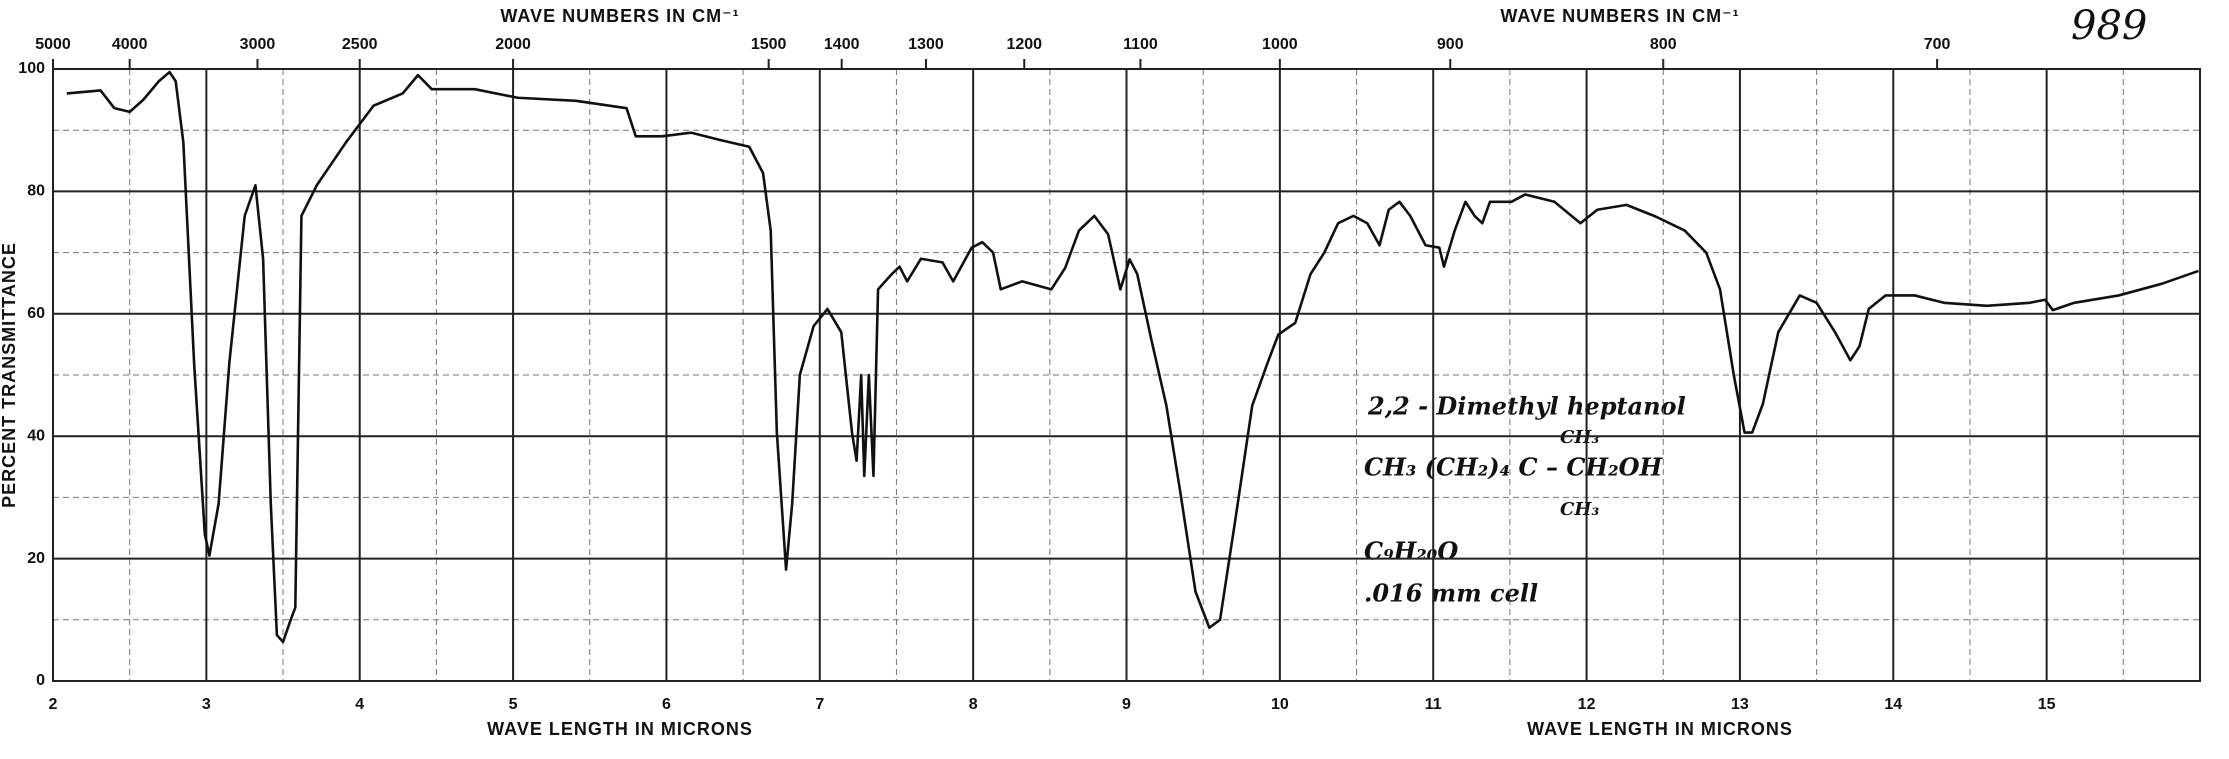 This screenshot has height=759, width=2229. Describe the element at coordinates (359, 704) in the screenshot. I see `x-tick-label: 4` at that location.